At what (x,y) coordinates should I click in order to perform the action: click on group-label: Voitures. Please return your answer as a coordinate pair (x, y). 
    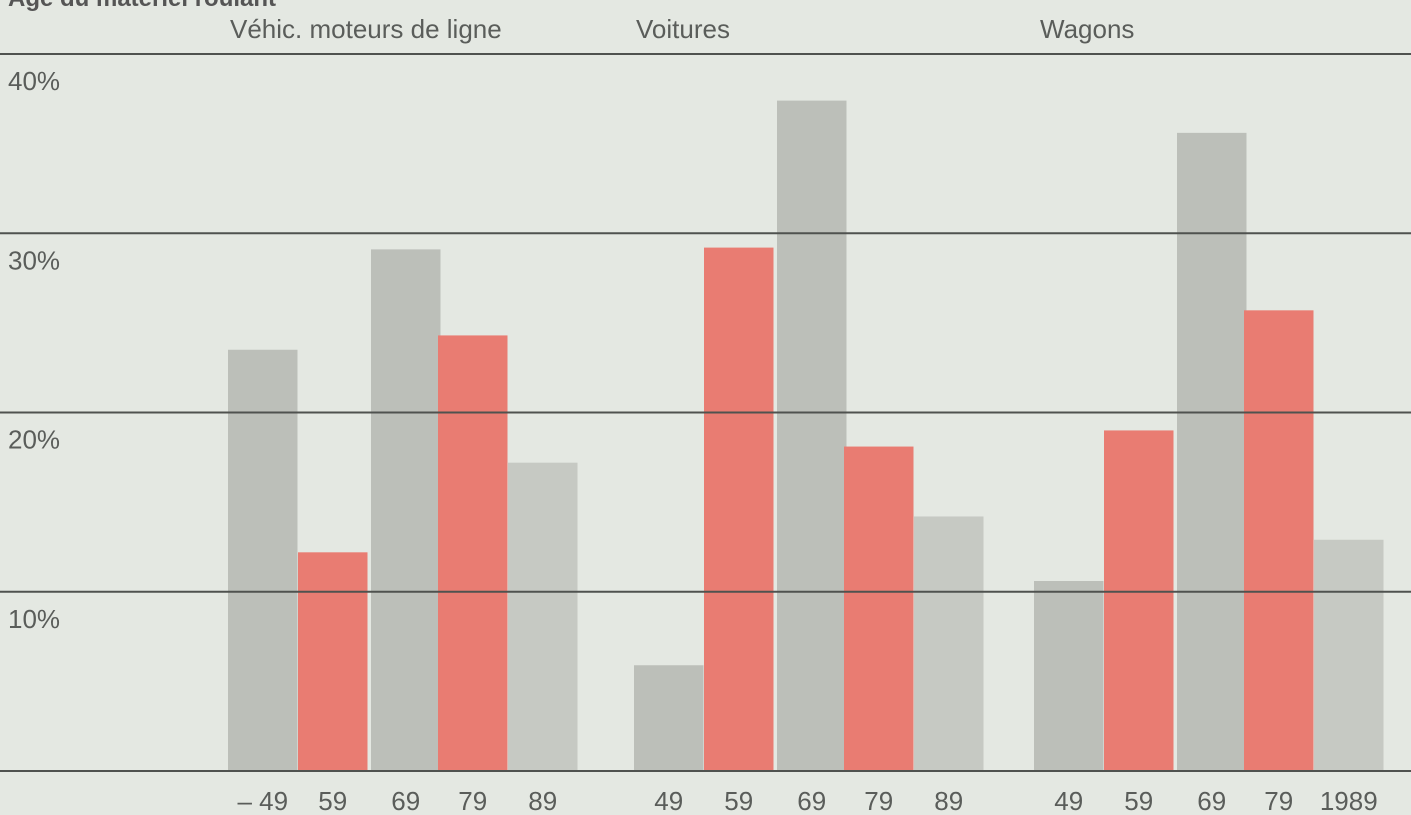
    Looking at the image, I should click on (683, 29).